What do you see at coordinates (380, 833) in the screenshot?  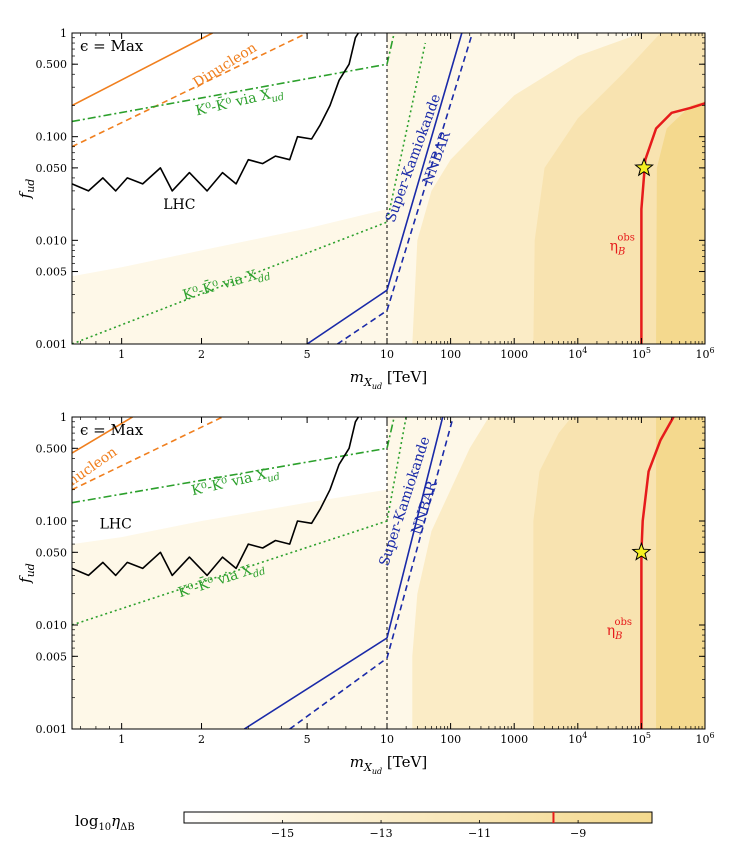 I see `colorbar-tick-label: −13` at bounding box center [380, 833].